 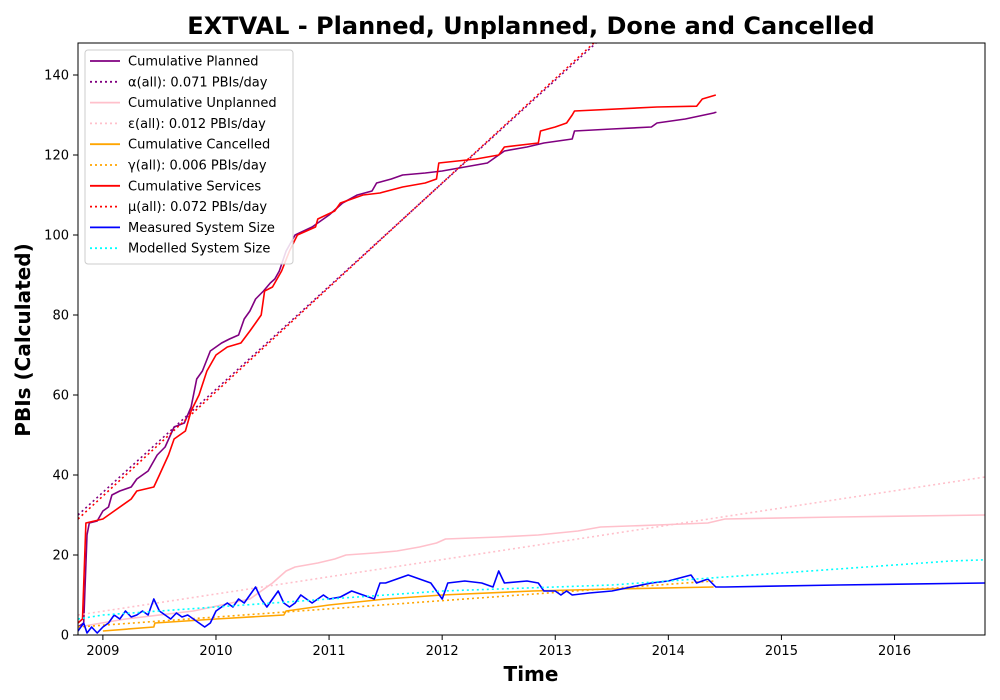 What do you see at coordinates (65, 636) in the screenshot?
I see `y-tick-label: 0` at bounding box center [65, 636].